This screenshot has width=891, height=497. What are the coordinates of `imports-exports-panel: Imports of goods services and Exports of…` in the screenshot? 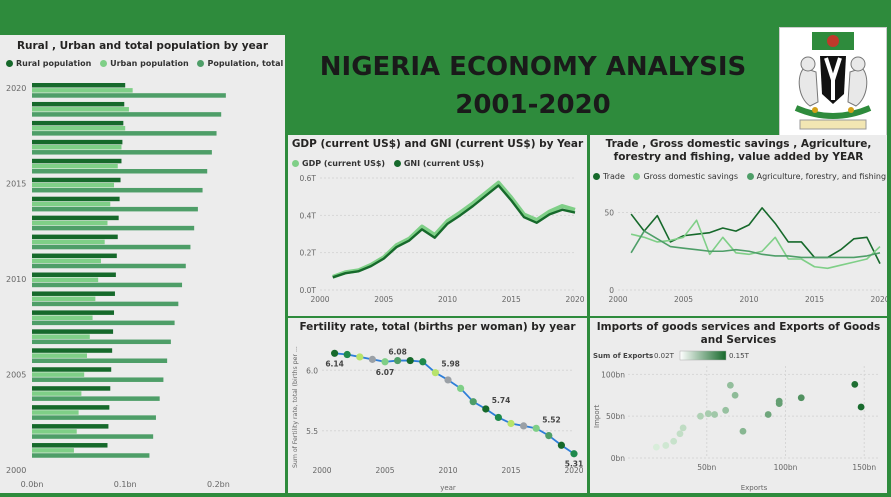 It's located at (738, 405).